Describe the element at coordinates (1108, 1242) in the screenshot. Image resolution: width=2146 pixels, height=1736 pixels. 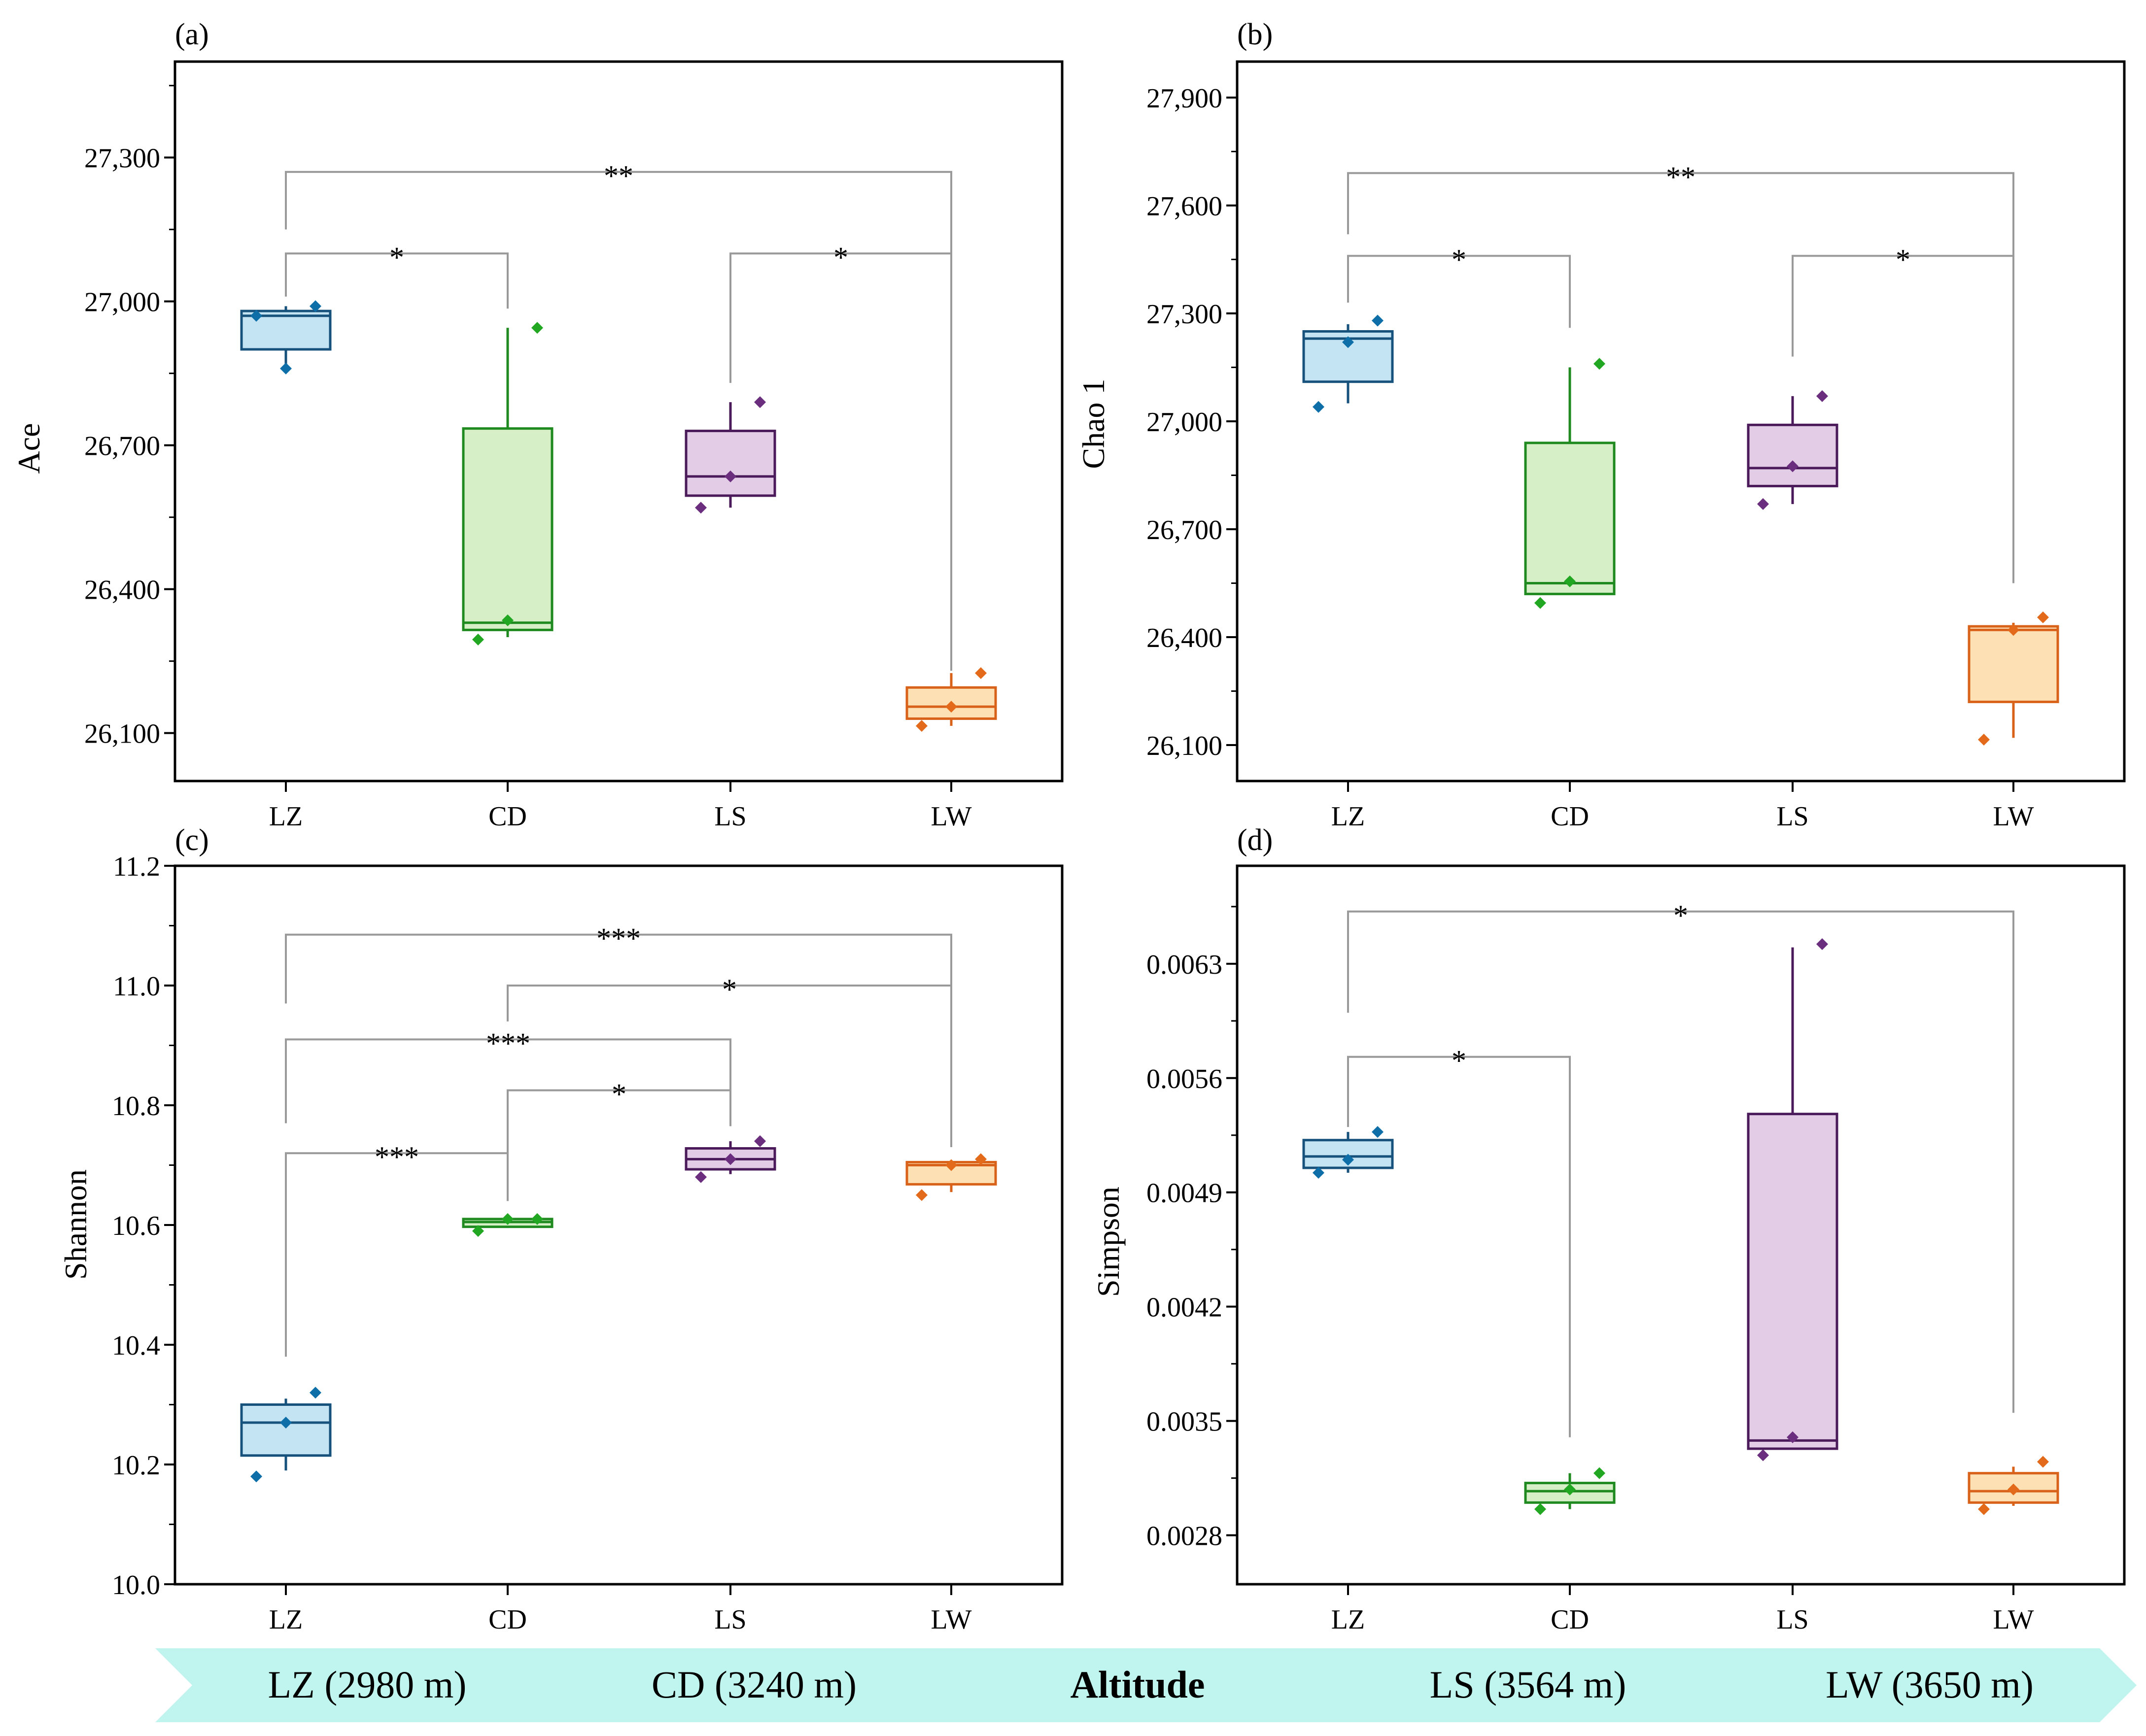
I see `panel-d-y-axis-label: Simpson` at that location.